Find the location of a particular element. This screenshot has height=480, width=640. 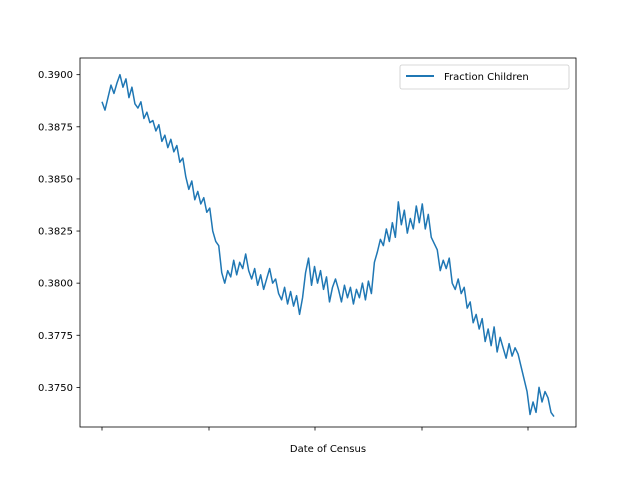

y-tick-label: 0.3900 is located at coordinates (55, 75).